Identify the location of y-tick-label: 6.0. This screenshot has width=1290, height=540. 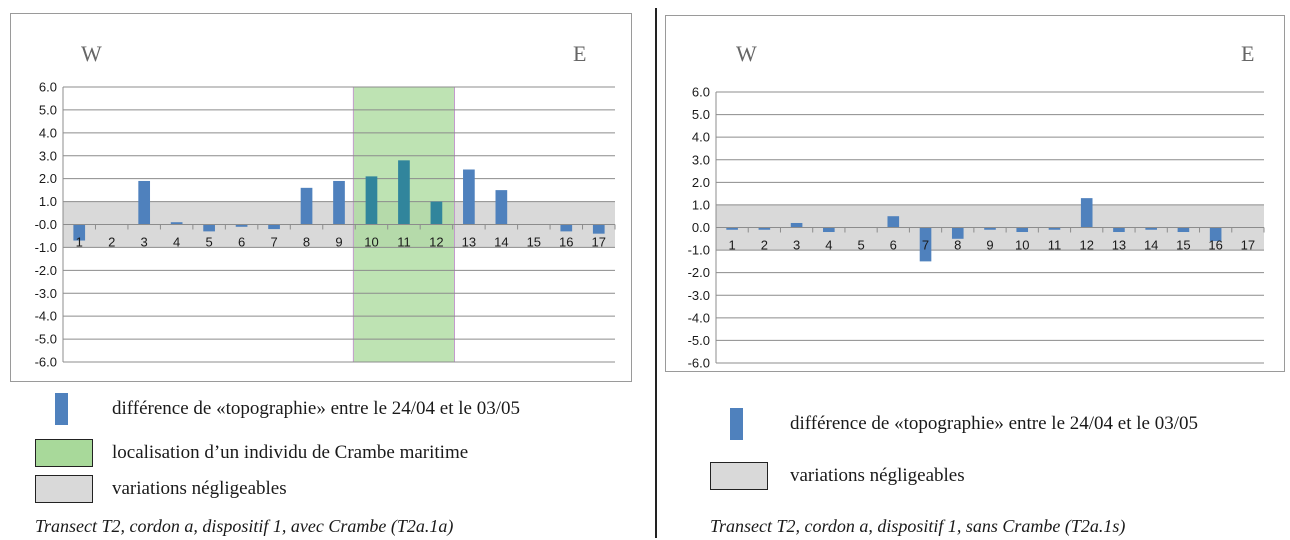
(48, 87).